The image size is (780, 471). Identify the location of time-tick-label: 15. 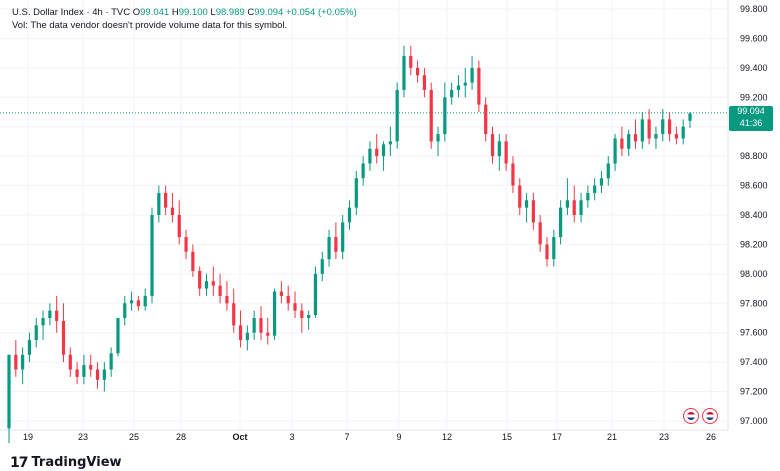
(507, 437).